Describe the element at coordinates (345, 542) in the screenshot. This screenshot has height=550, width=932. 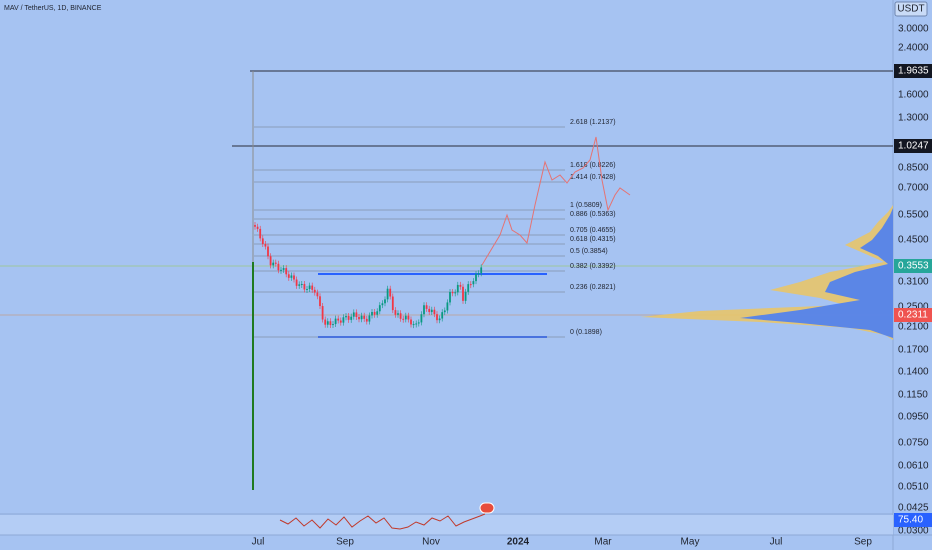
I see `time-label: Sep` at that location.